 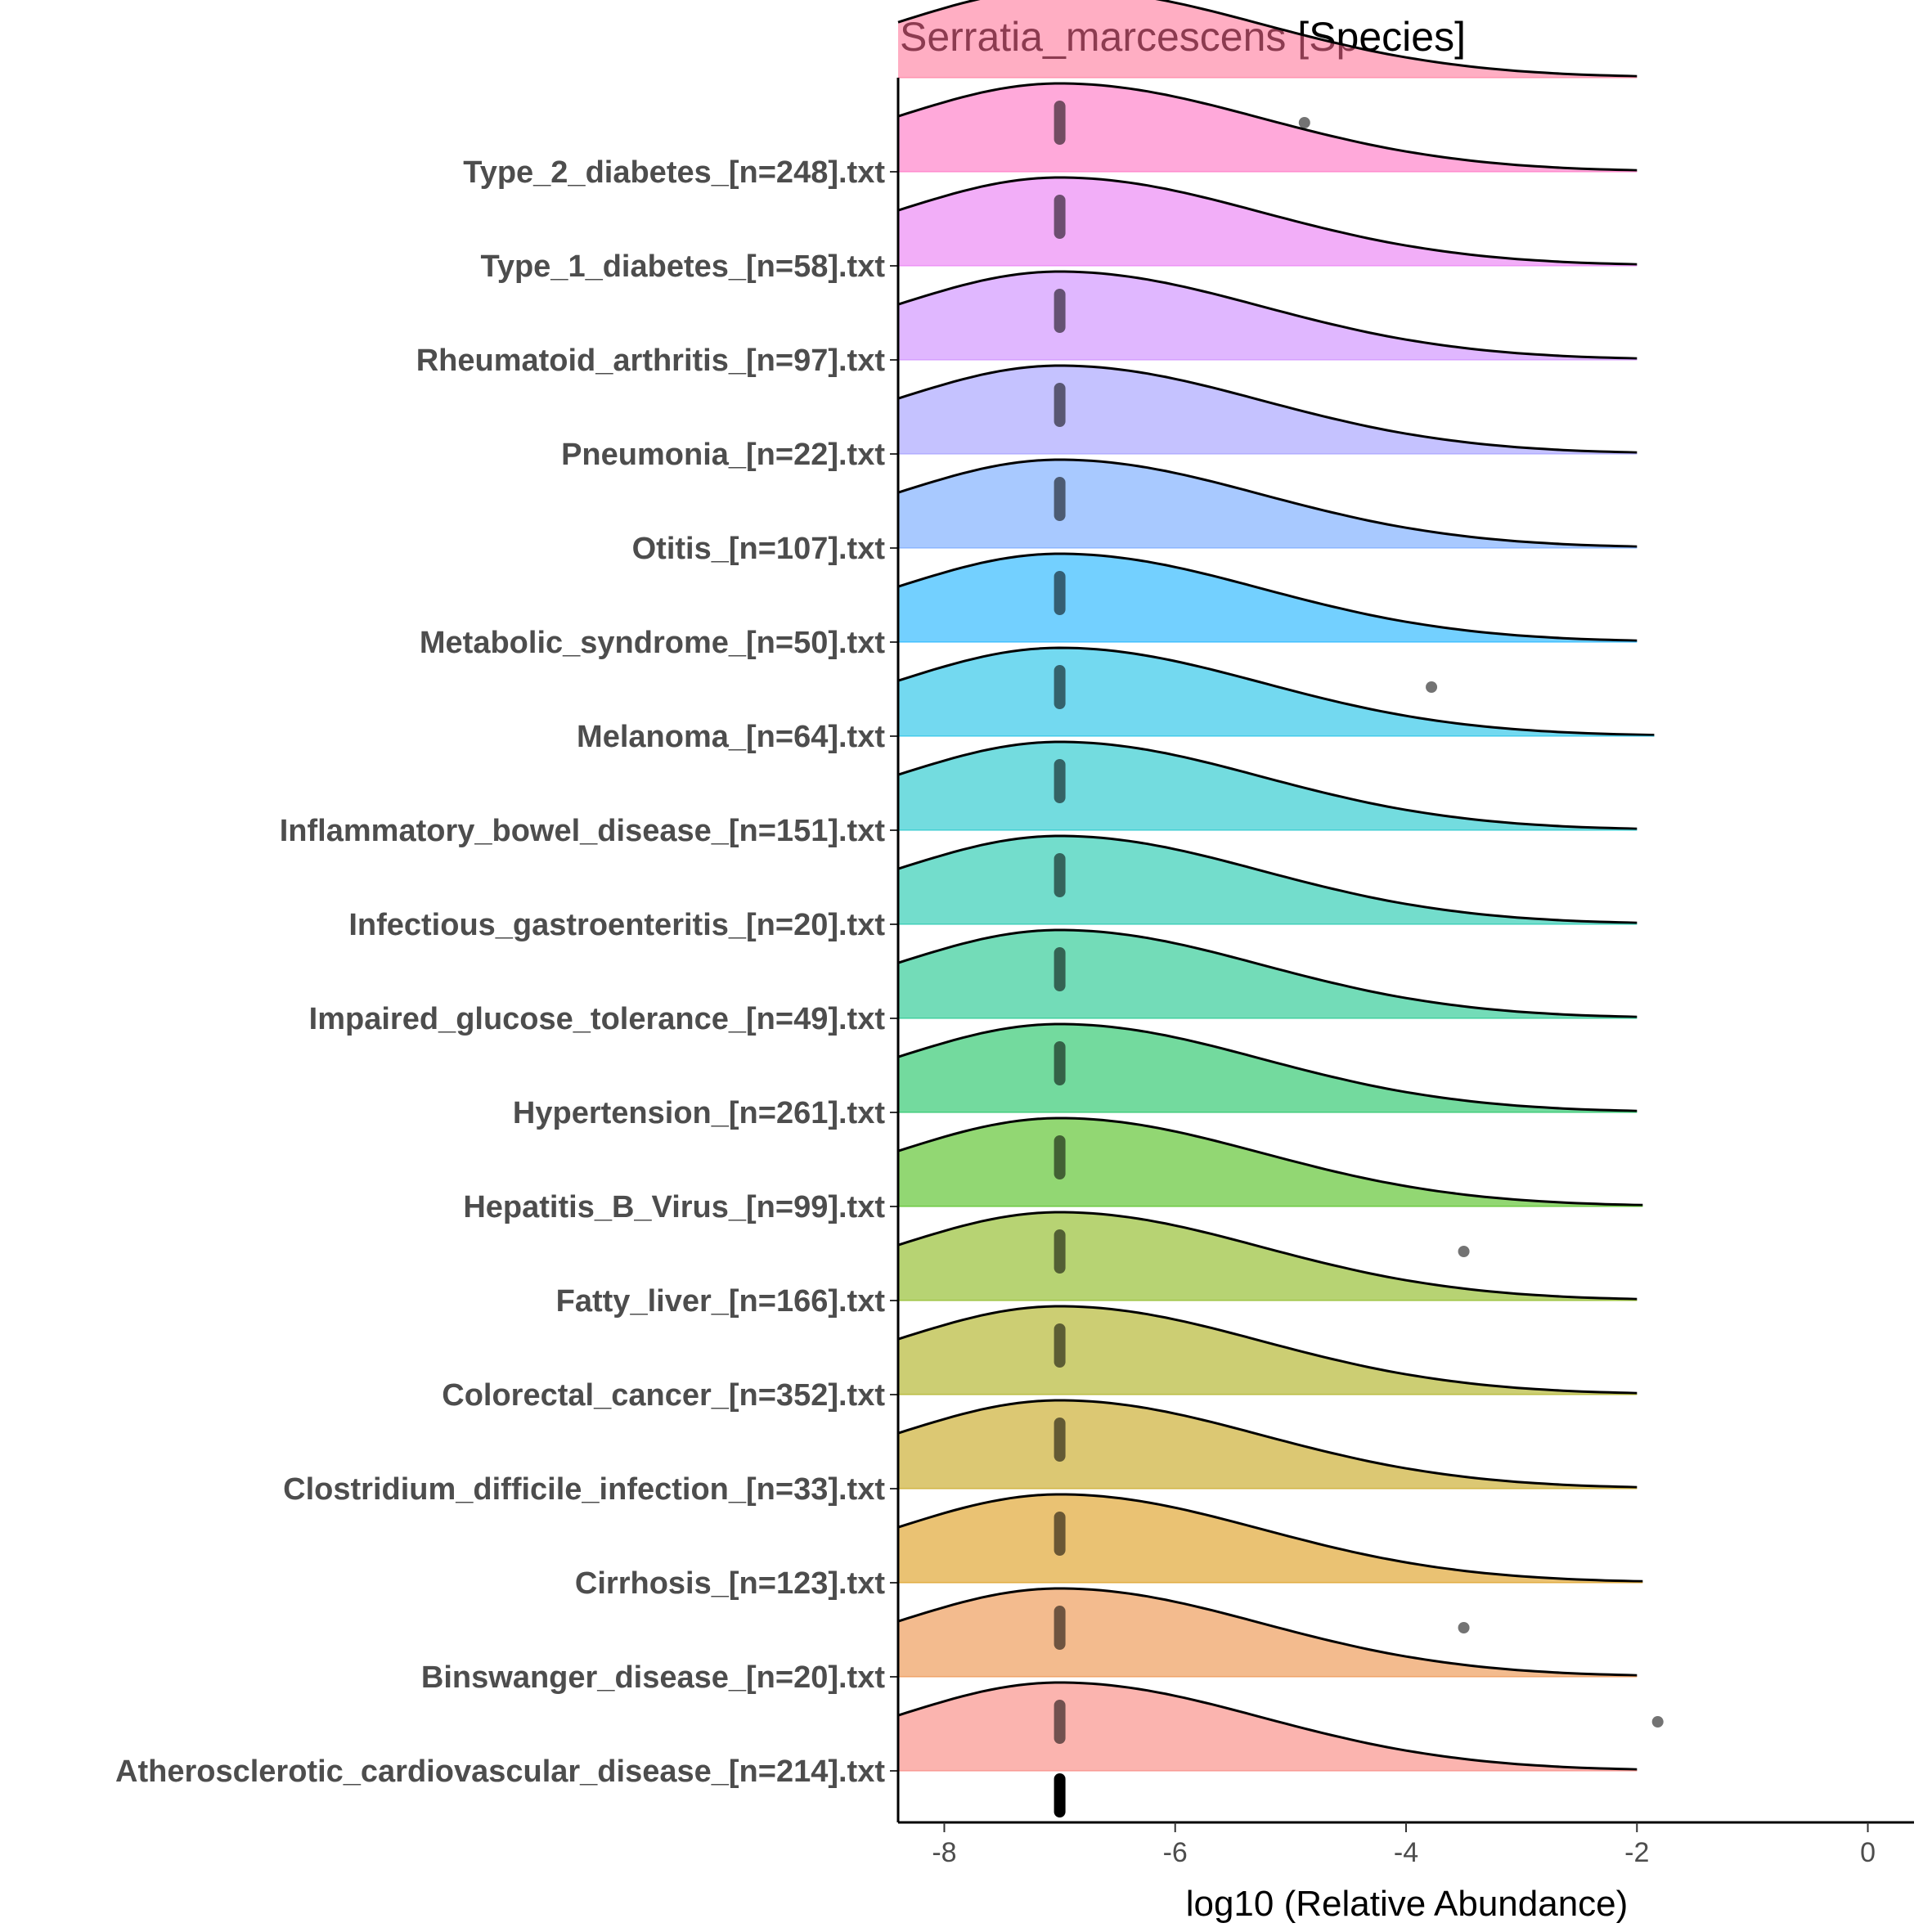 I want to click on y-tick-label: Type_2_diabetes_[n=248].txt, so click(x=674, y=173).